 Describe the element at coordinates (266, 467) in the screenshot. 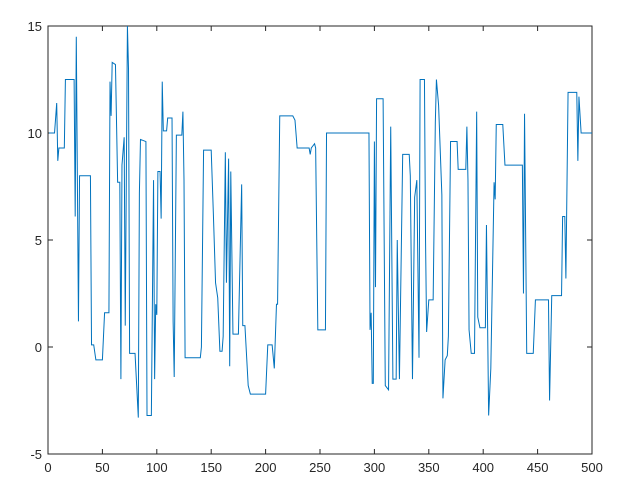

I see `x-tick-label: 200` at that location.